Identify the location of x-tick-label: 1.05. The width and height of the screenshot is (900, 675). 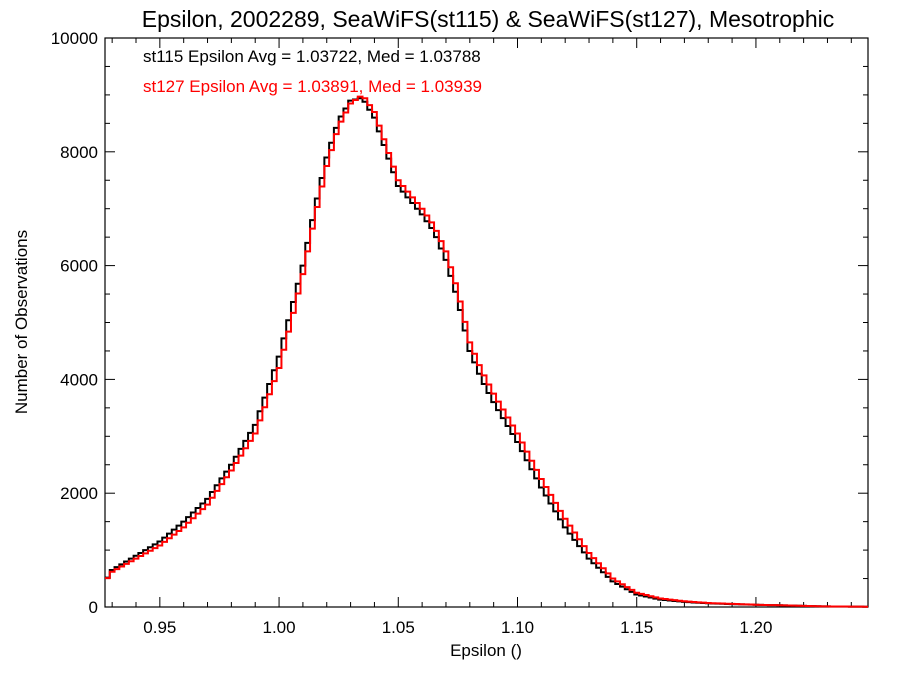
(398, 627).